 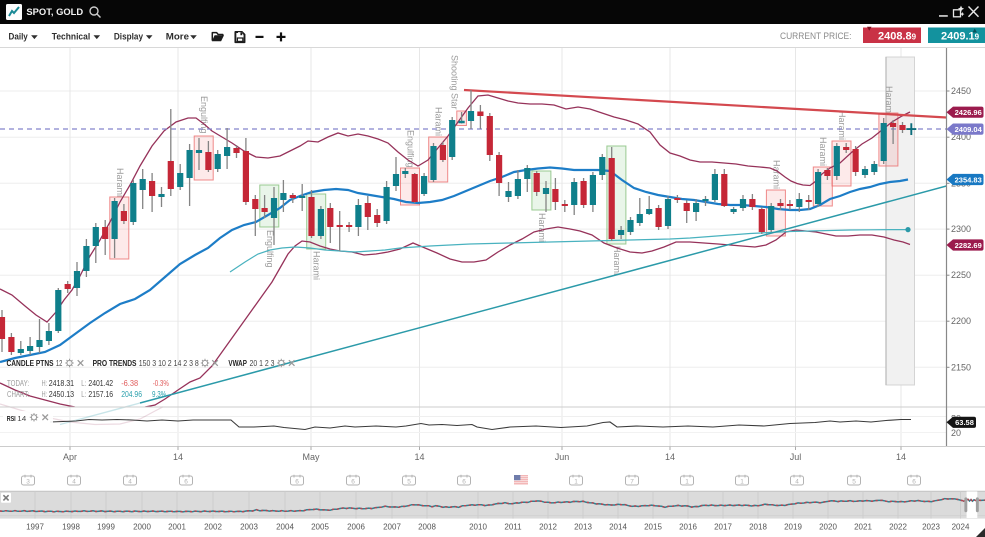 What do you see at coordinates (392, 527) in the screenshot?
I see `svg-text: 2007` at bounding box center [392, 527].